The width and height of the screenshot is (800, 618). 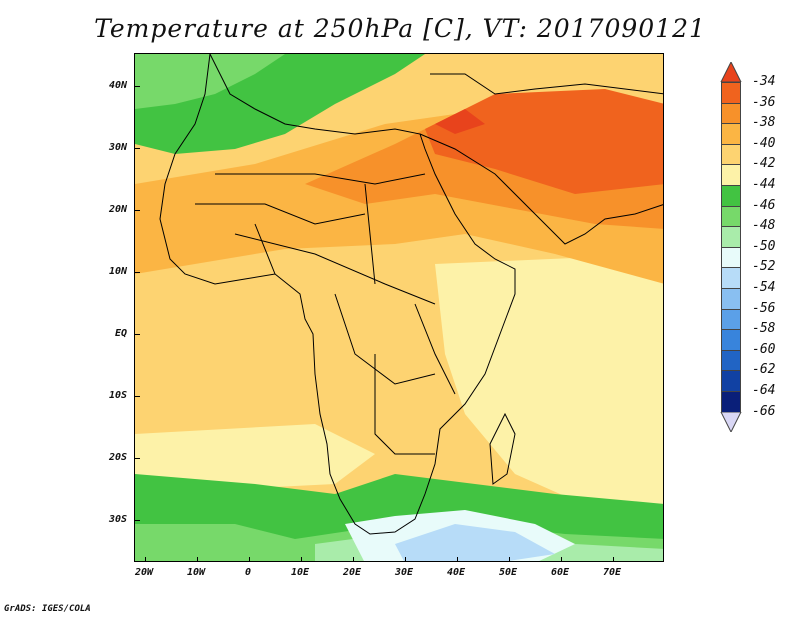 I want to click on lon-label: 50E, so click(x=508, y=572).